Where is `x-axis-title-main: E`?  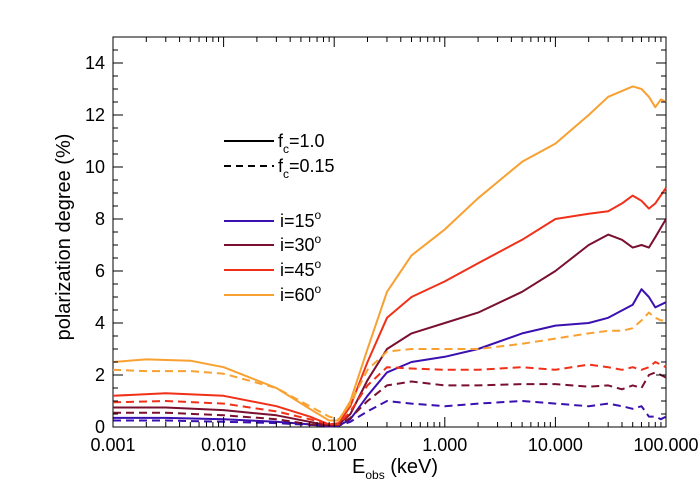 x-axis-title-main: E is located at coordinates (358, 467).